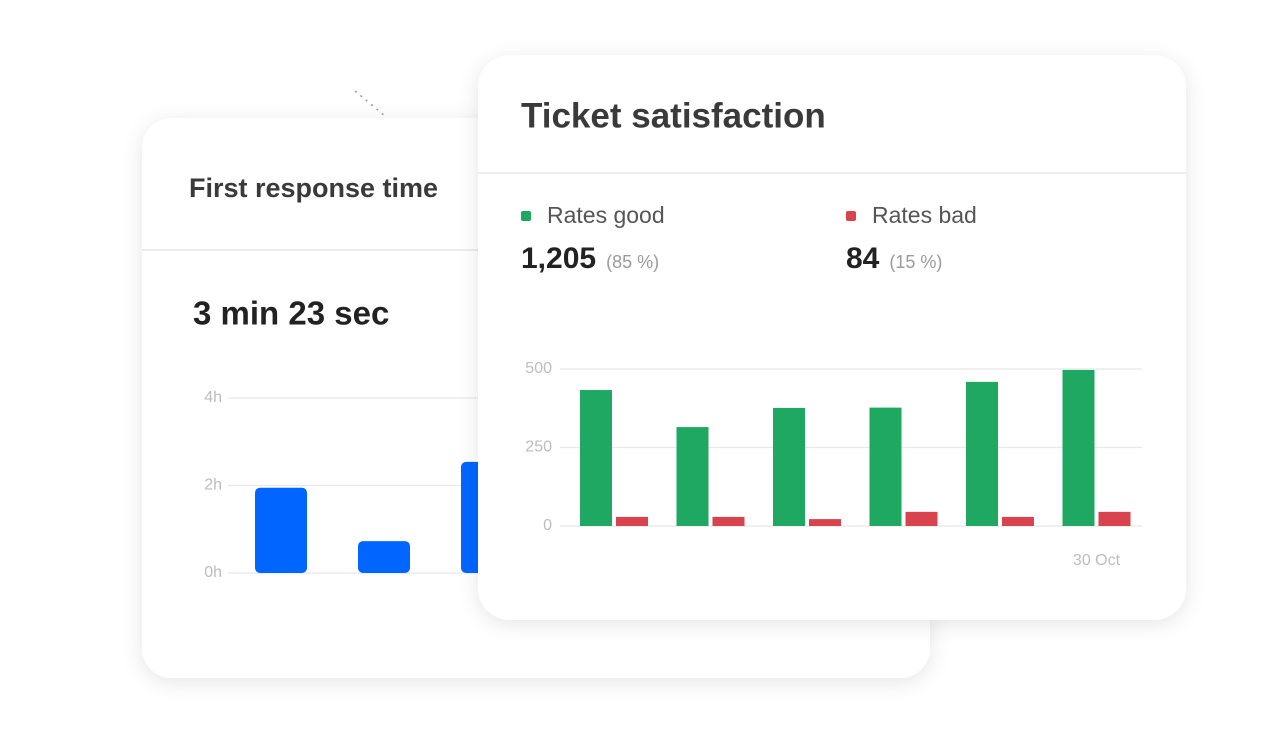 This screenshot has height=731, width=1278. What do you see at coordinates (606, 215) in the screenshot?
I see `legend-label: Rates good` at bounding box center [606, 215].